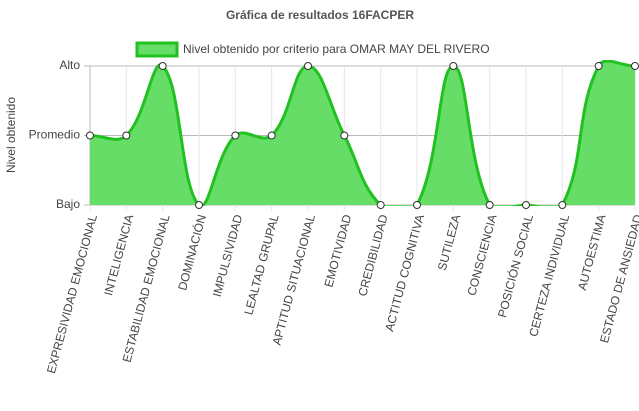  Describe the element at coordinates (68, 204) in the screenshot. I see `y-tick-label: Bajo` at that location.